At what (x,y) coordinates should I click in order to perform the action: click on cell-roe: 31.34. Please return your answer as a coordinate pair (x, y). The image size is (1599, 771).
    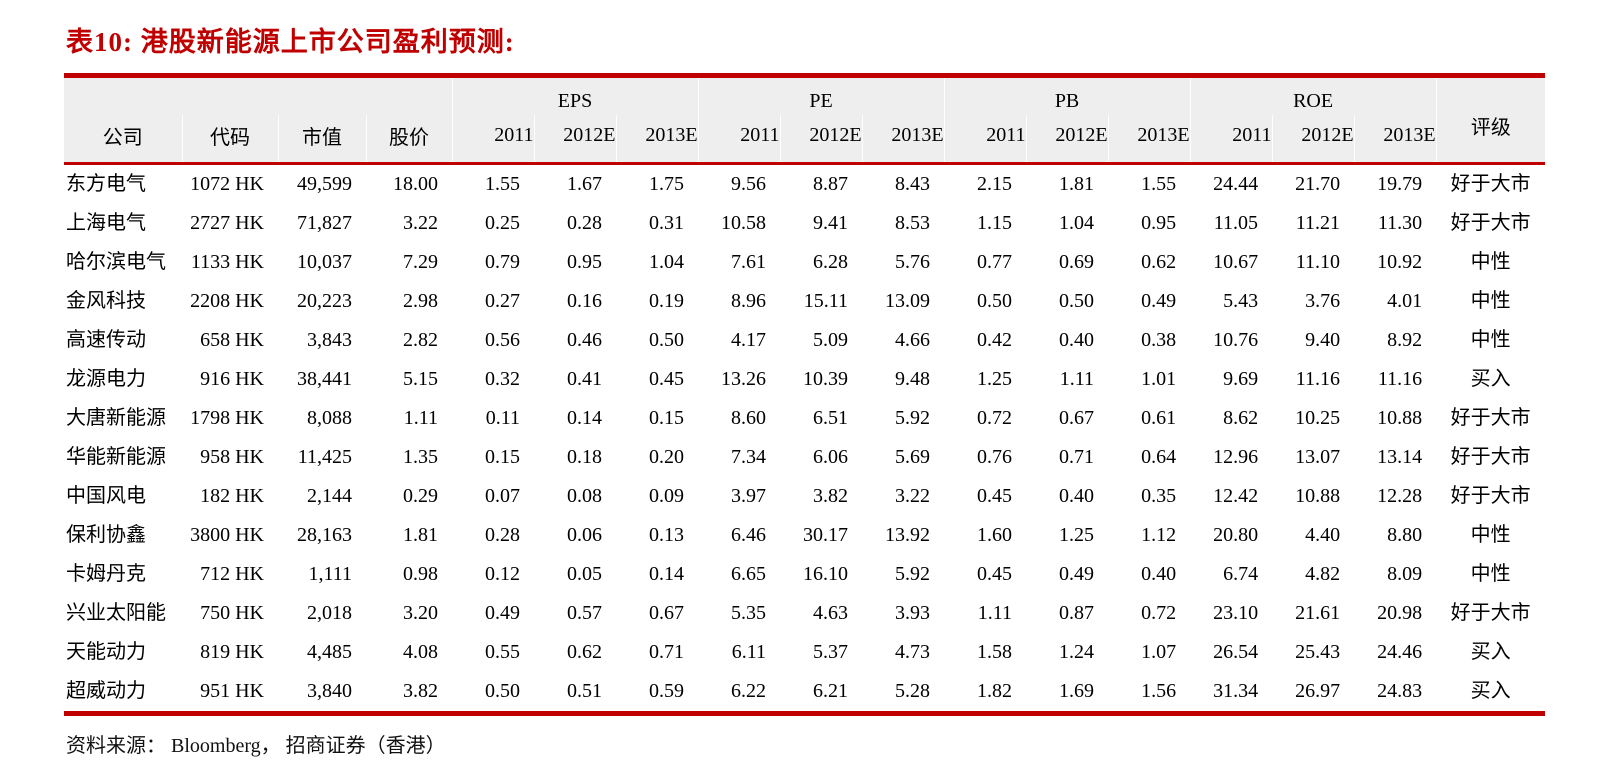
    Looking at the image, I should click on (1236, 691).